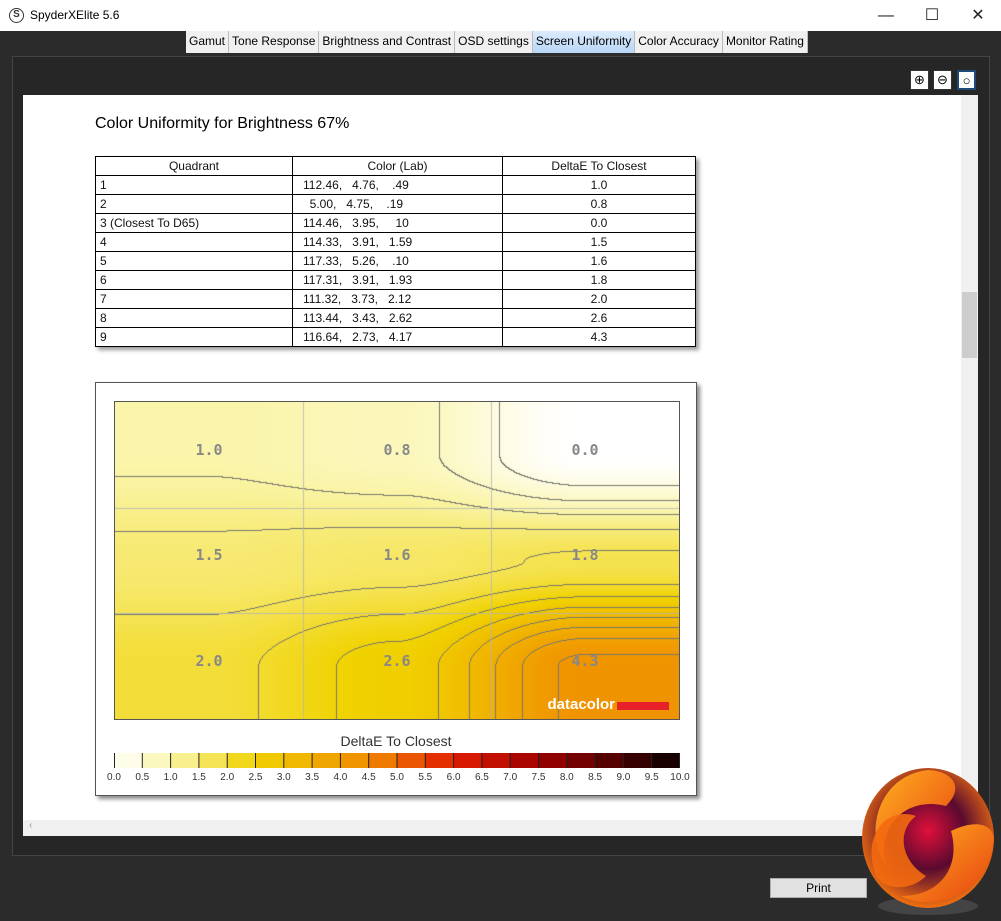  What do you see at coordinates (651, 777) in the screenshot?
I see `colorbar-tick-label: 9.5` at bounding box center [651, 777].